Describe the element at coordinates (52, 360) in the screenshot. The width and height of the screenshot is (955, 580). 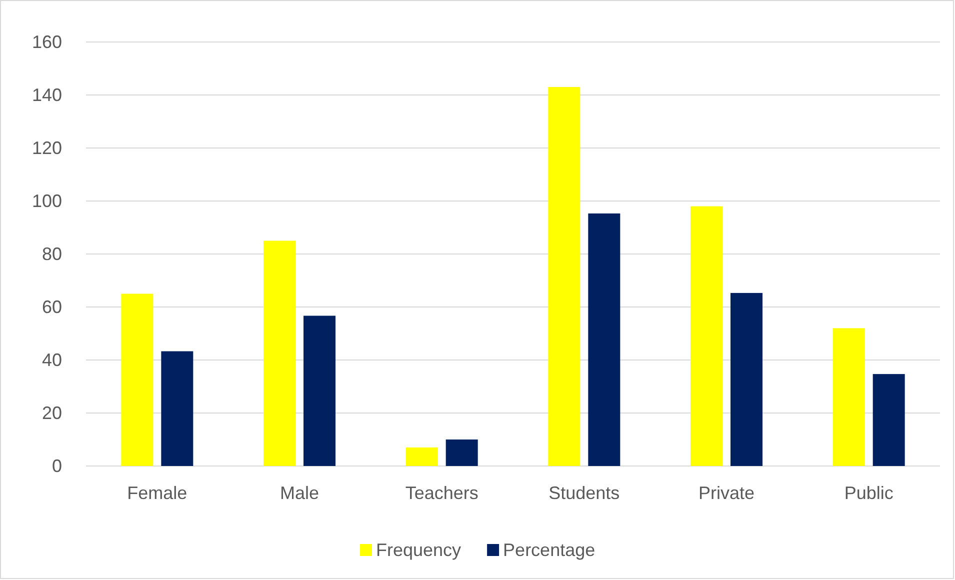
I see `y-tick-label: 40` at that location.